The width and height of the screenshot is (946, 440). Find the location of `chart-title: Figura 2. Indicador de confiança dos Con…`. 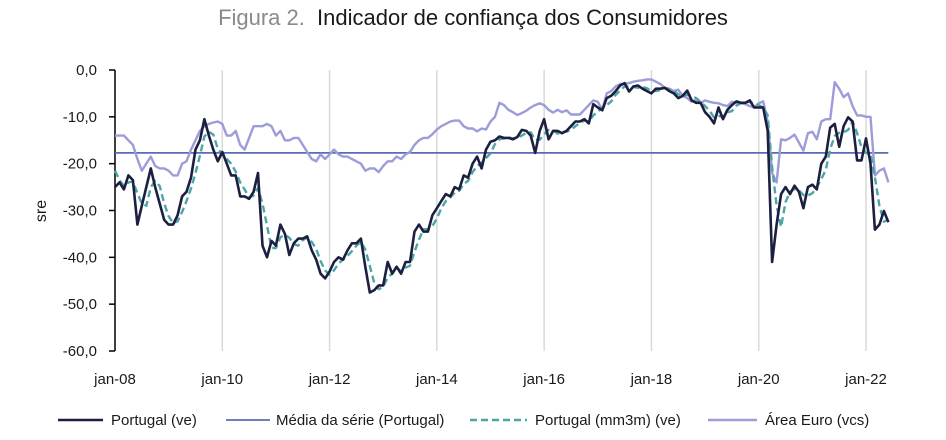

chart-title: Figura 2. Indicador de confiança dos Con… is located at coordinates (473, 17).